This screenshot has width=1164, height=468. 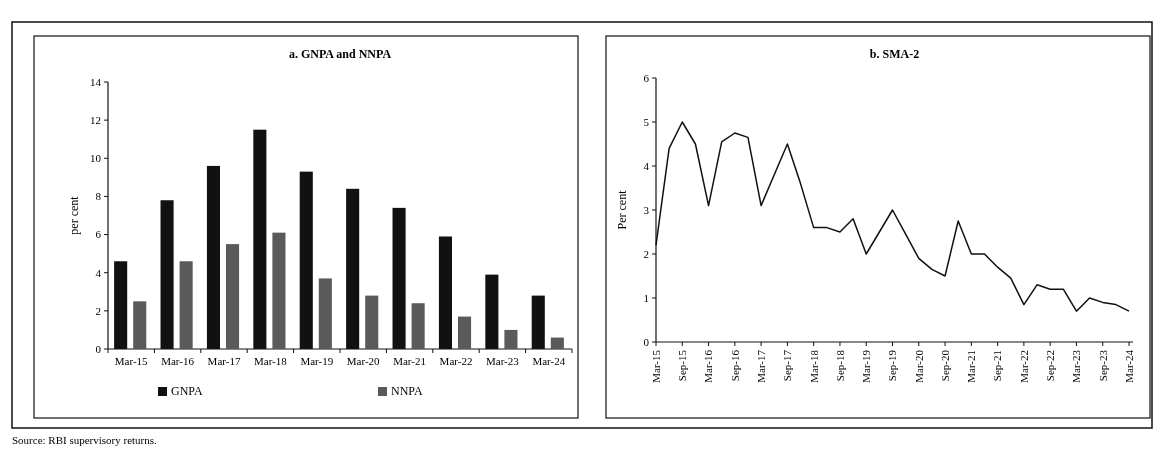 I want to click on y-axis-title: per cent, so click(x=74, y=215).